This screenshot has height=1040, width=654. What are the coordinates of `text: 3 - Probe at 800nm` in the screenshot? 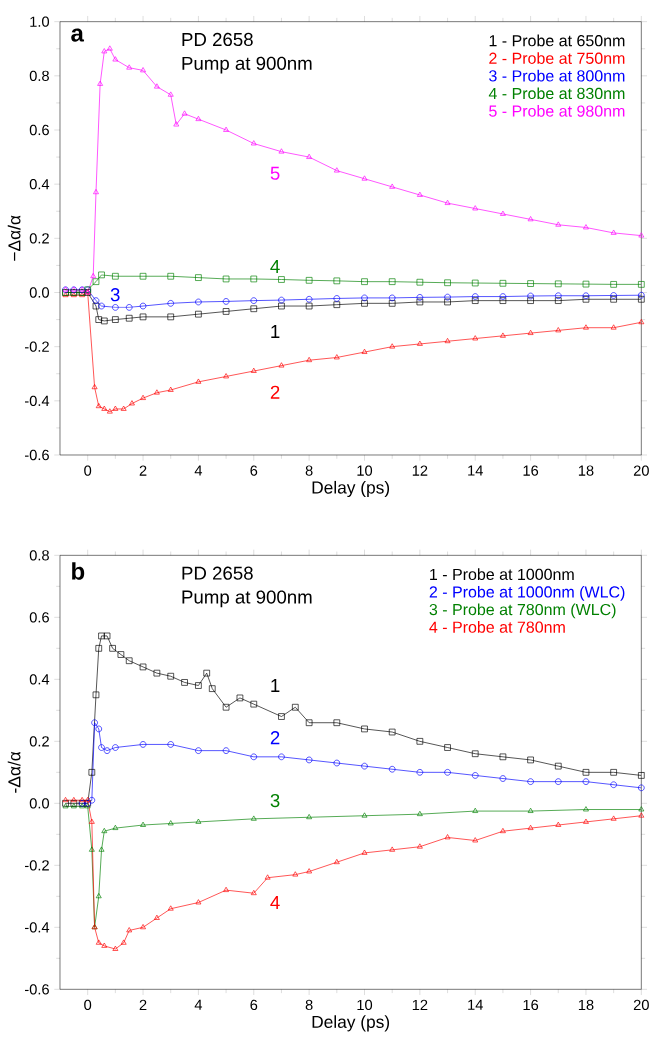 It's located at (557, 75).